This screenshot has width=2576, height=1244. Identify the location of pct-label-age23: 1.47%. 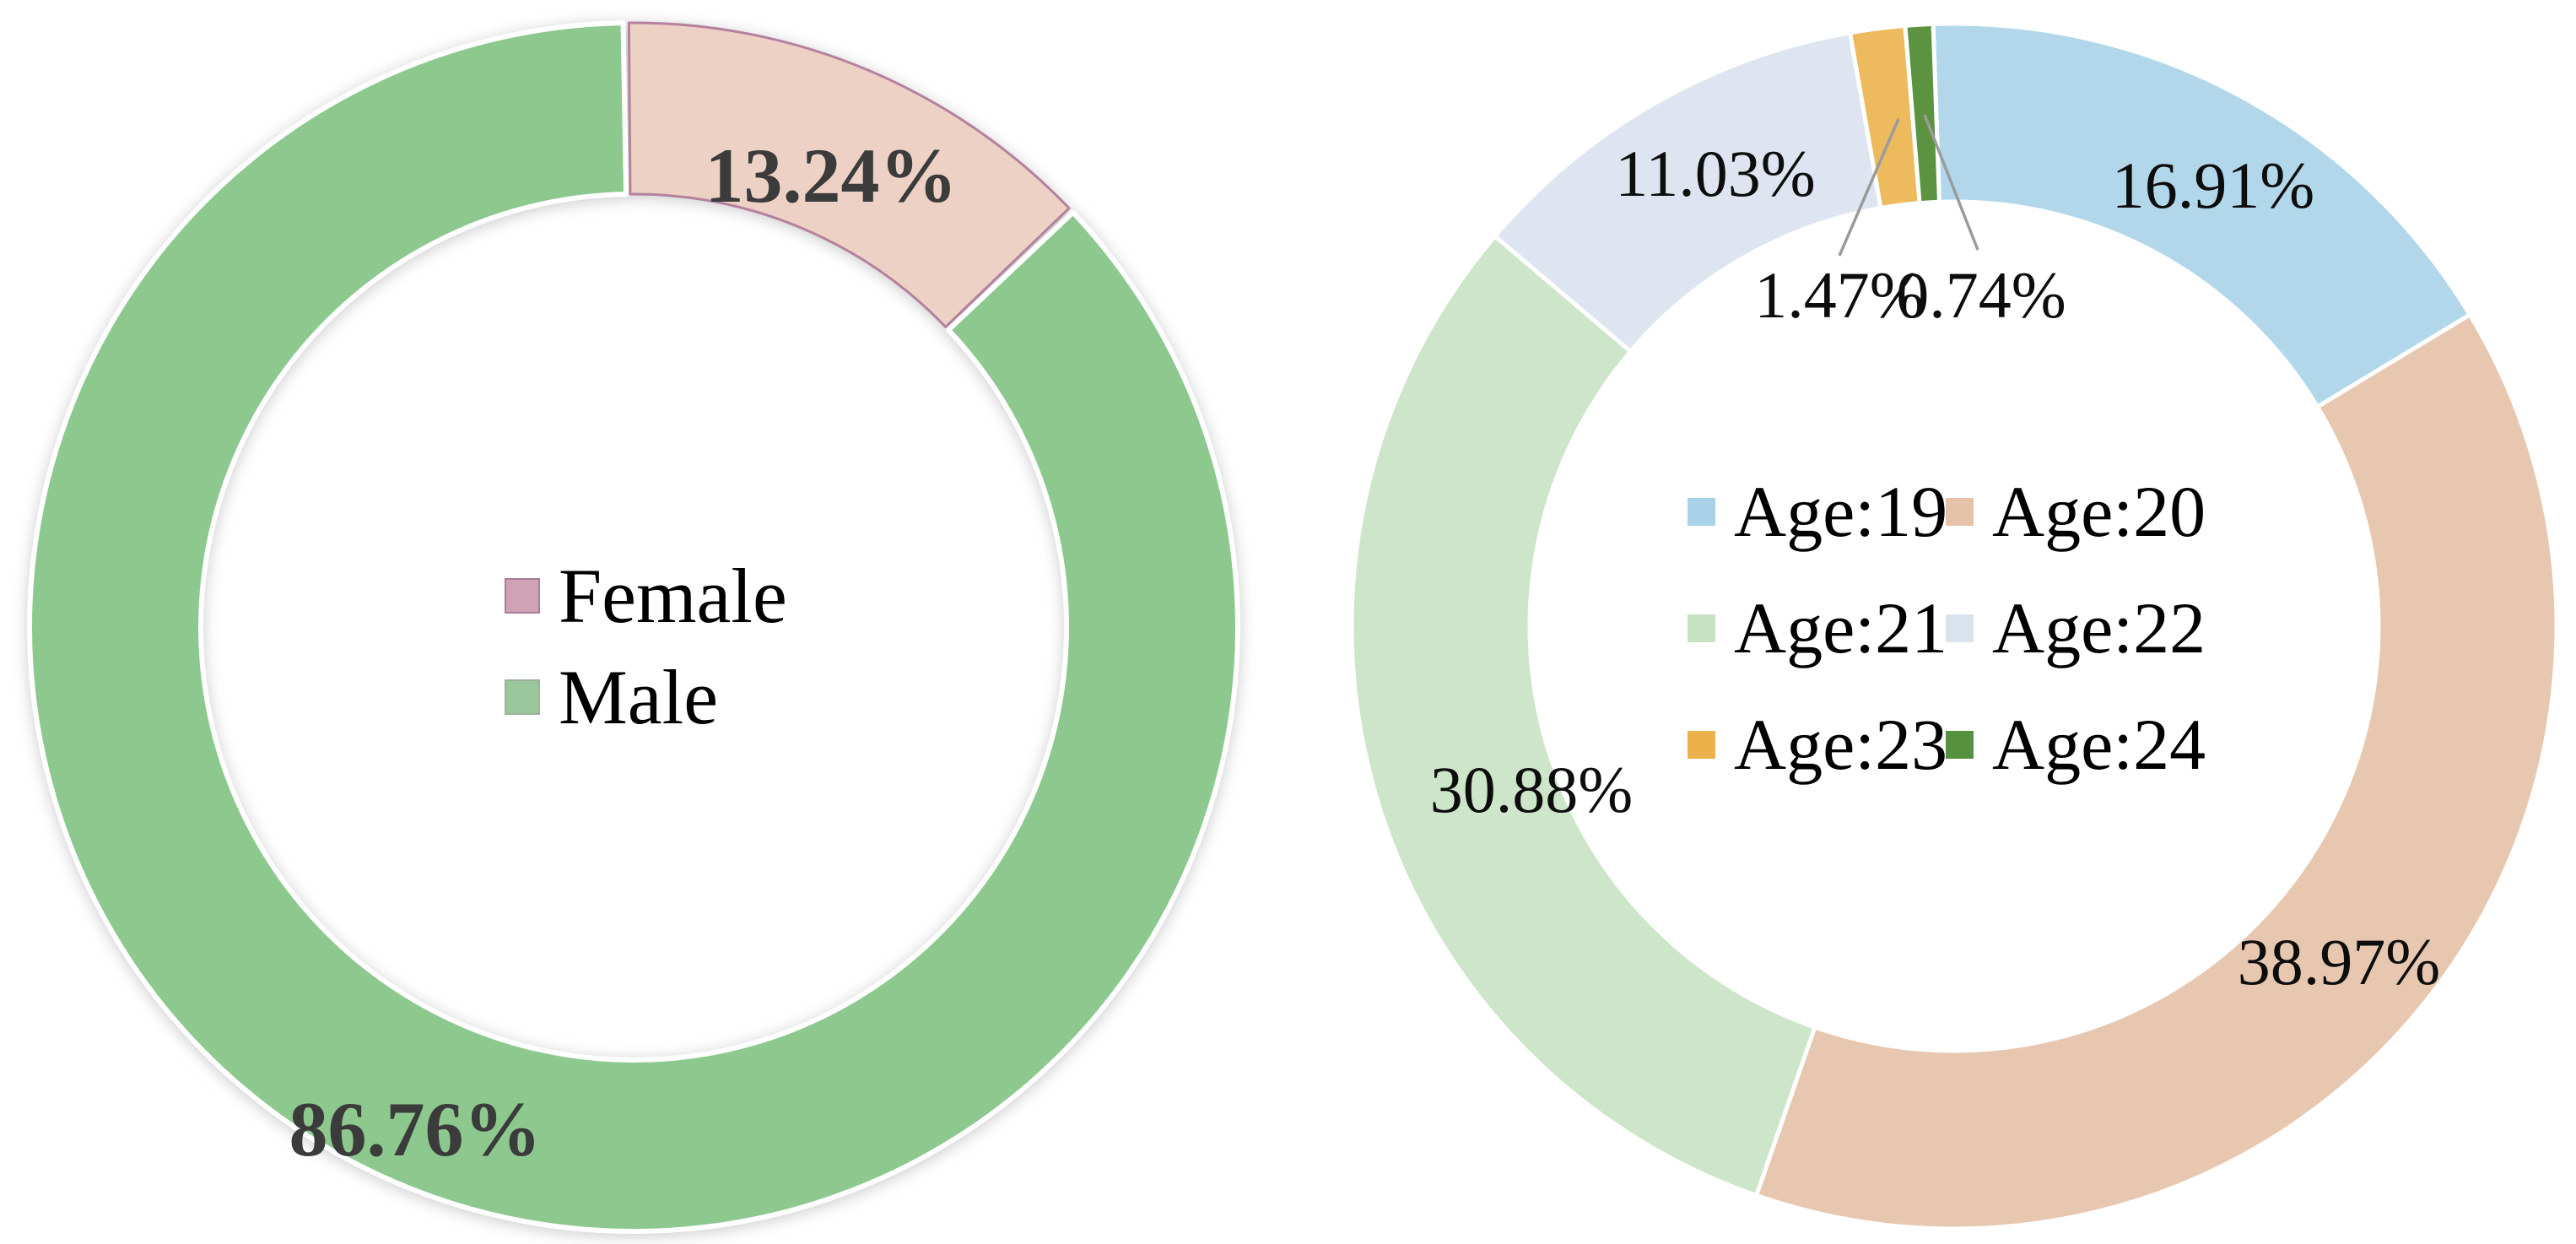
(1839, 295).